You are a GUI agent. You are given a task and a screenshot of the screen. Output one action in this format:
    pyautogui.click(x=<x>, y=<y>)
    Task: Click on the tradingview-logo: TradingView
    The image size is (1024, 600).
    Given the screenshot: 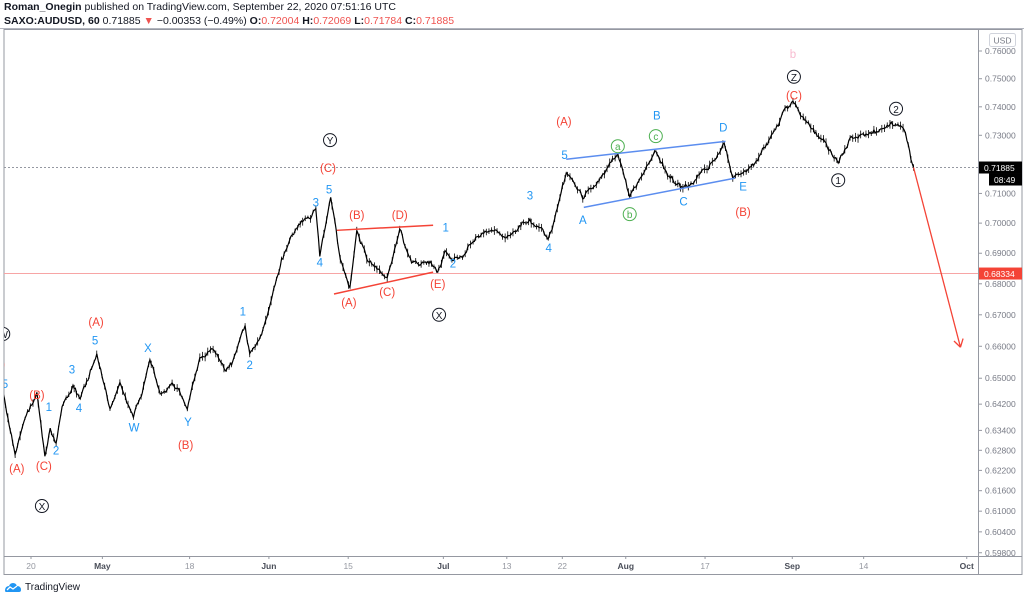 What is the action you would take?
    pyautogui.click(x=42, y=587)
    